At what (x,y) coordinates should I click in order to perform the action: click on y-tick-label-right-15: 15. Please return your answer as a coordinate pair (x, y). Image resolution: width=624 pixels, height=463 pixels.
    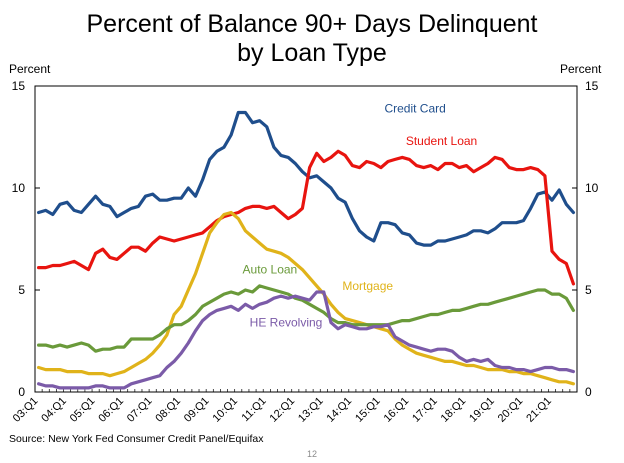
    Looking at the image, I should click on (592, 86).